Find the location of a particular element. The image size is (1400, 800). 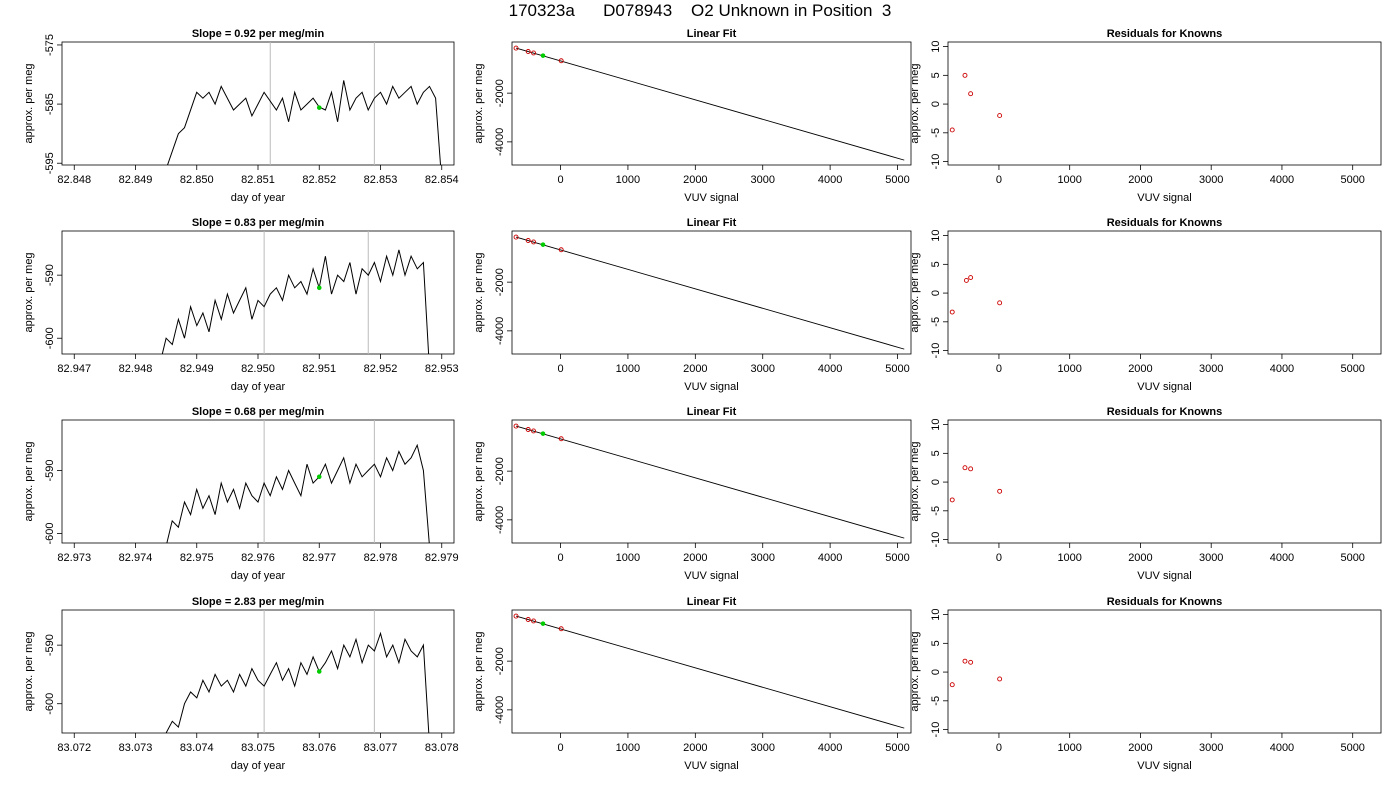

x-tick-label: 82.974 is located at coordinates (136, 558).